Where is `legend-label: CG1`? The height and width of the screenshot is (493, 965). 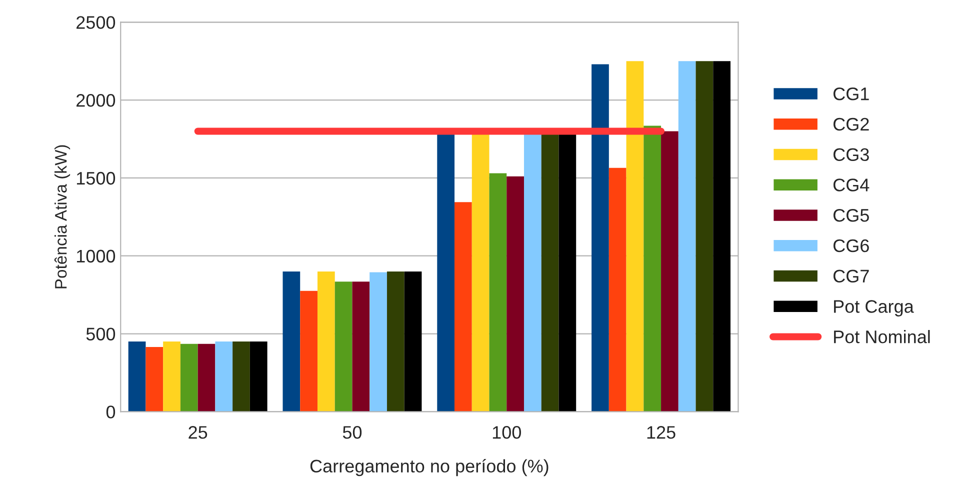
legend-label: CG1 is located at coordinates (851, 93).